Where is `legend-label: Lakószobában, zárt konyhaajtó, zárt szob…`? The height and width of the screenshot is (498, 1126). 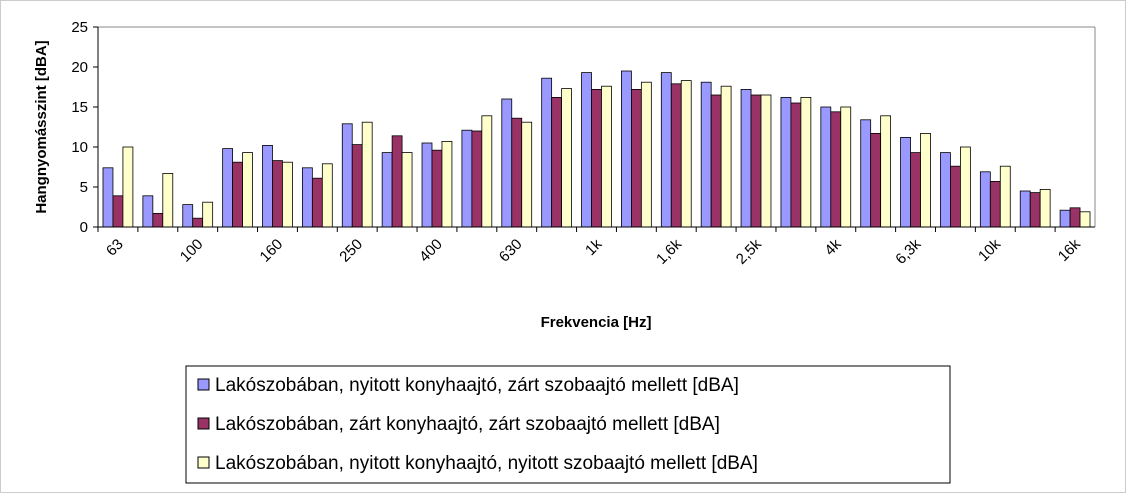 legend-label: Lakószobában, zárt konyhaajtó, zárt szob… is located at coordinates (467, 424).